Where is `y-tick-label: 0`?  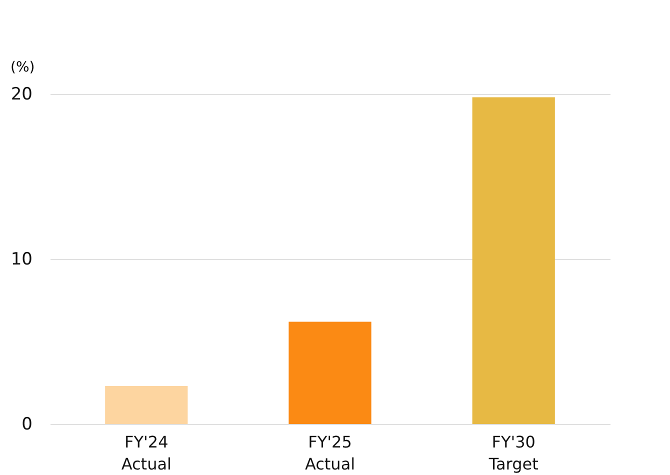 y-tick-label: 0 is located at coordinates (27, 424).